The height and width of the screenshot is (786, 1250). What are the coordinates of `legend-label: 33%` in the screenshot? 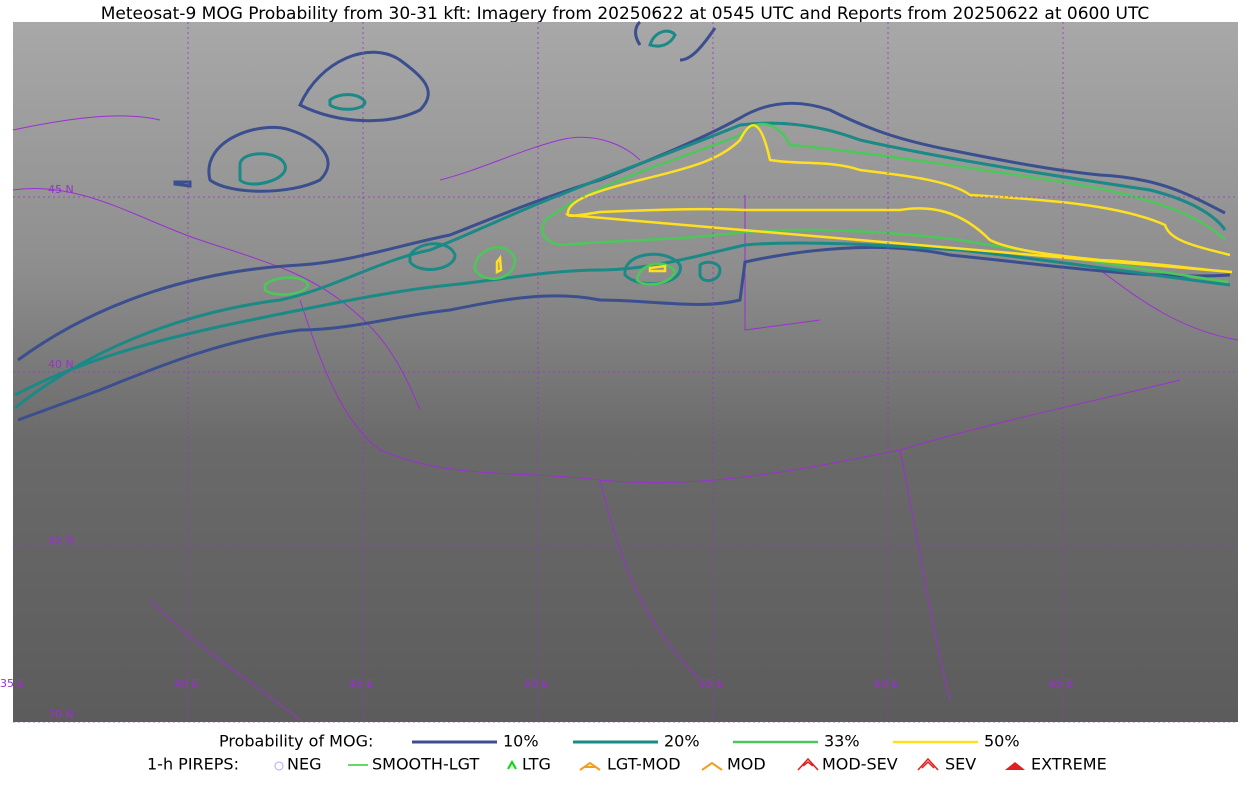 It's located at (842, 741).